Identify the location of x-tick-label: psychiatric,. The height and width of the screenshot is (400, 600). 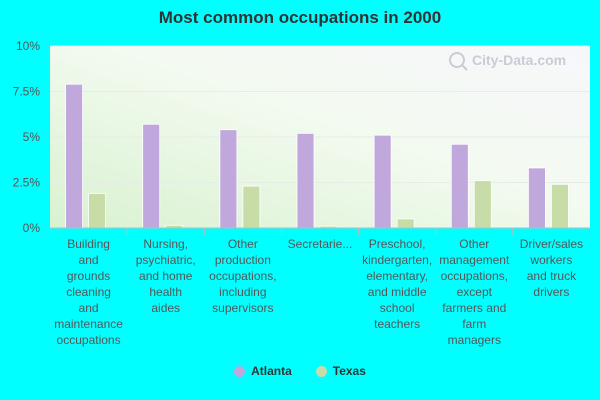
(166, 260).